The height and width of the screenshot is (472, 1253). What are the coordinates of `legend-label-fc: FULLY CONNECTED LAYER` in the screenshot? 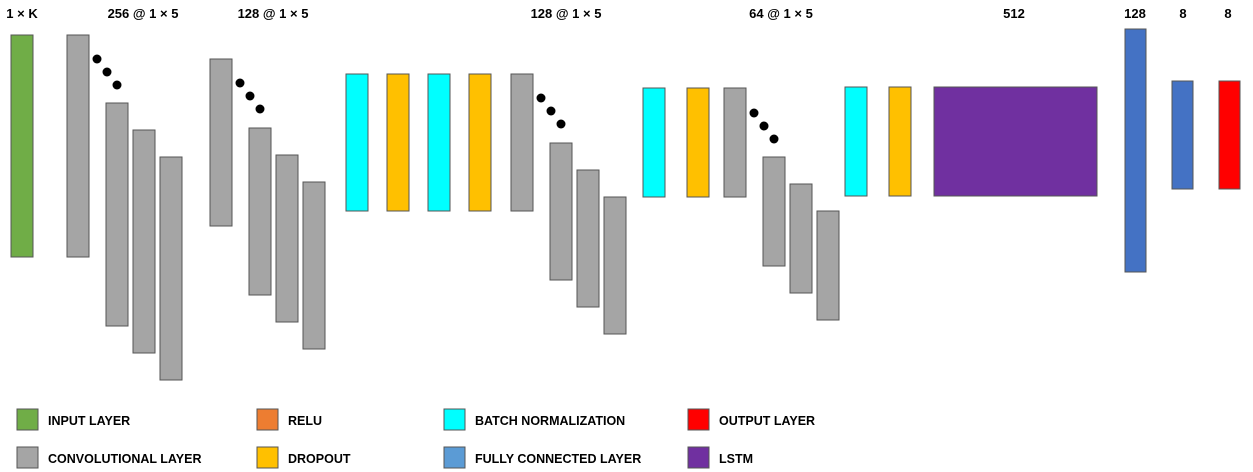 It's located at (558, 459).